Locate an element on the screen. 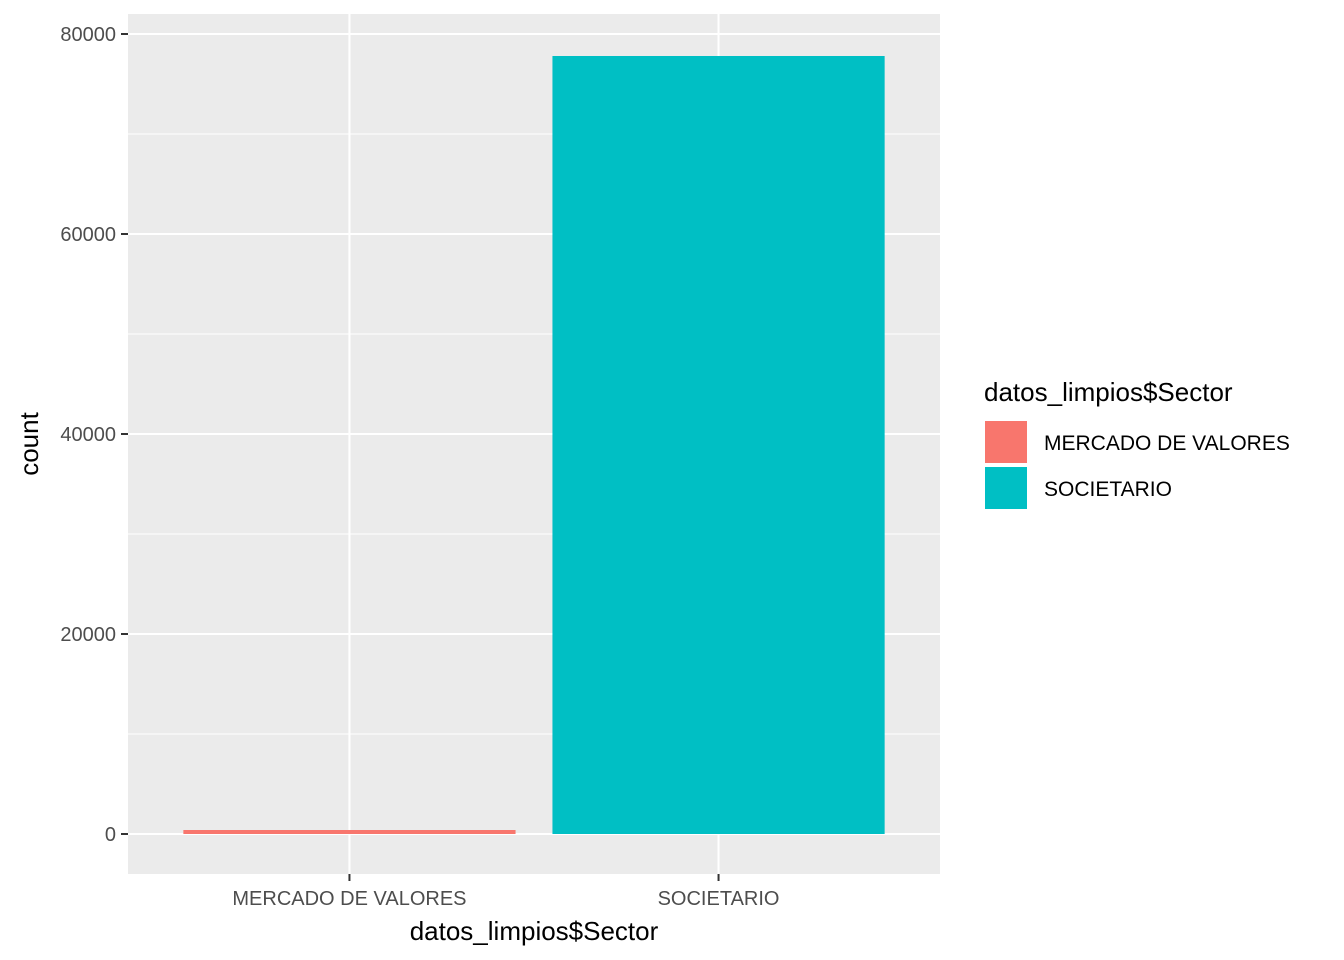  y-tick-label: 20000 is located at coordinates (88, 635).